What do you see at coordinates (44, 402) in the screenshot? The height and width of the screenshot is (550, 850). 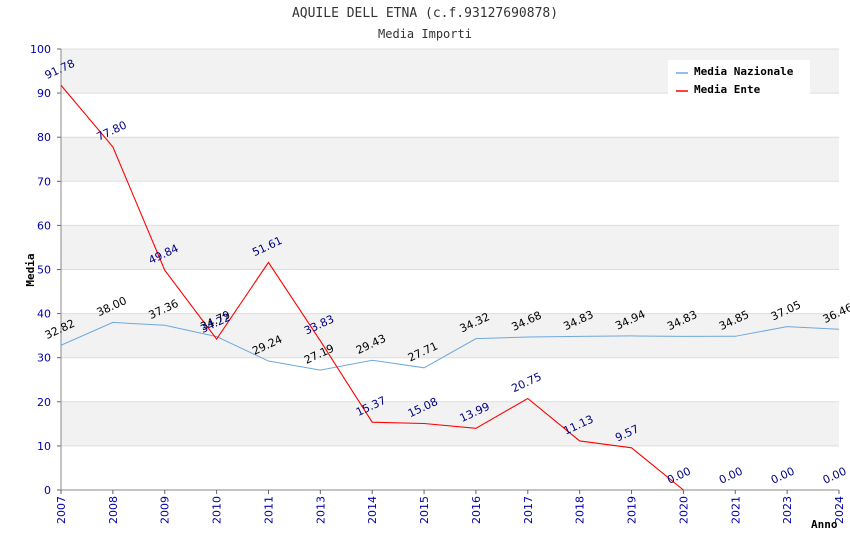 I see `y-tick-label: 20` at bounding box center [44, 402].